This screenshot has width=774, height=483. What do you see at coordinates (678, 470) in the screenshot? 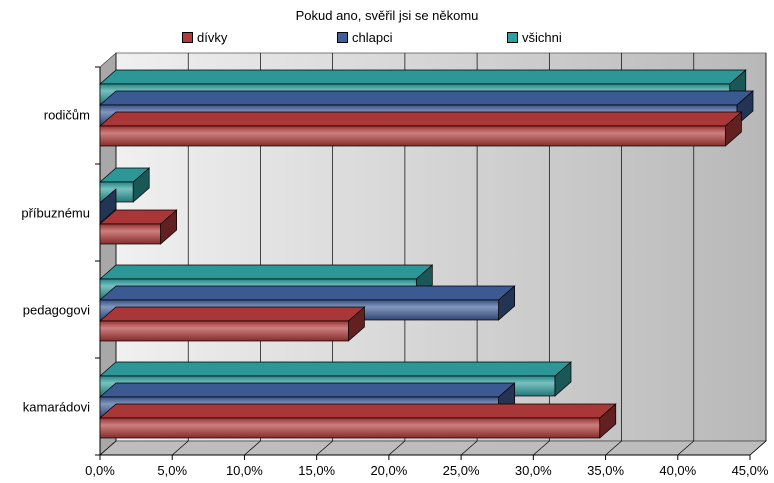
I see `x-tick-label: 40,0%` at bounding box center [678, 470].